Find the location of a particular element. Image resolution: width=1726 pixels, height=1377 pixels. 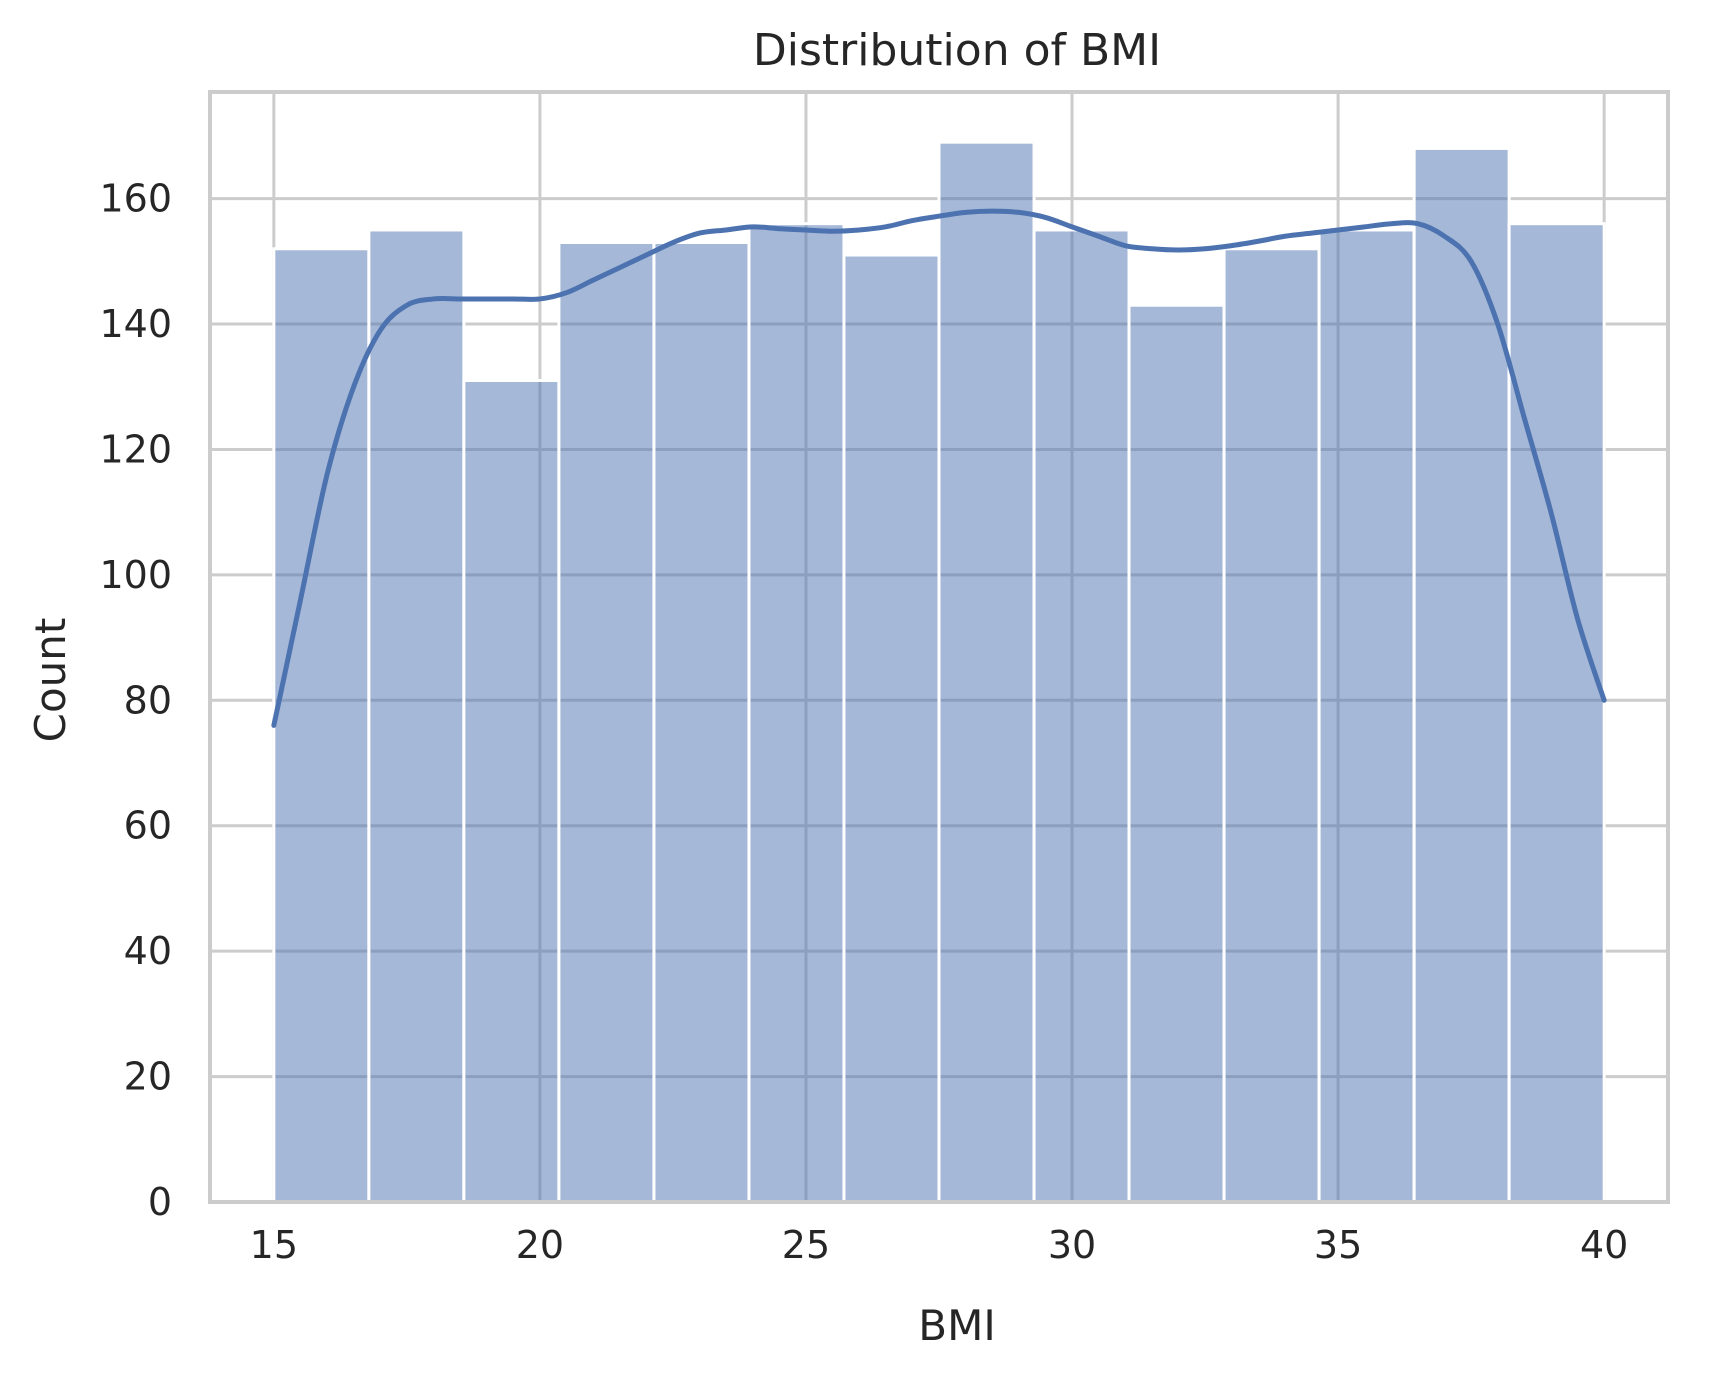

chart-title: Distribution of BMI is located at coordinates (957, 50).